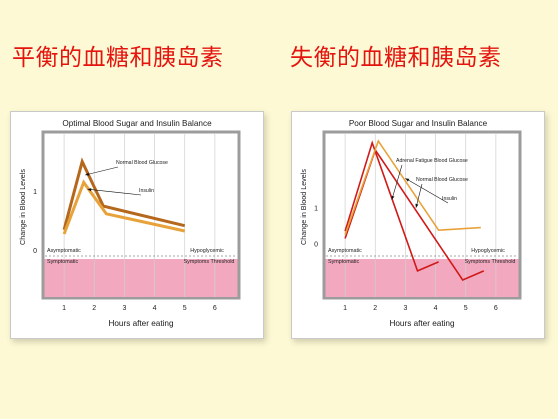 The height and width of the screenshot is (419, 558). I want to click on heading-balanced: 平衡的血糖和胰岛素, so click(118, 58).